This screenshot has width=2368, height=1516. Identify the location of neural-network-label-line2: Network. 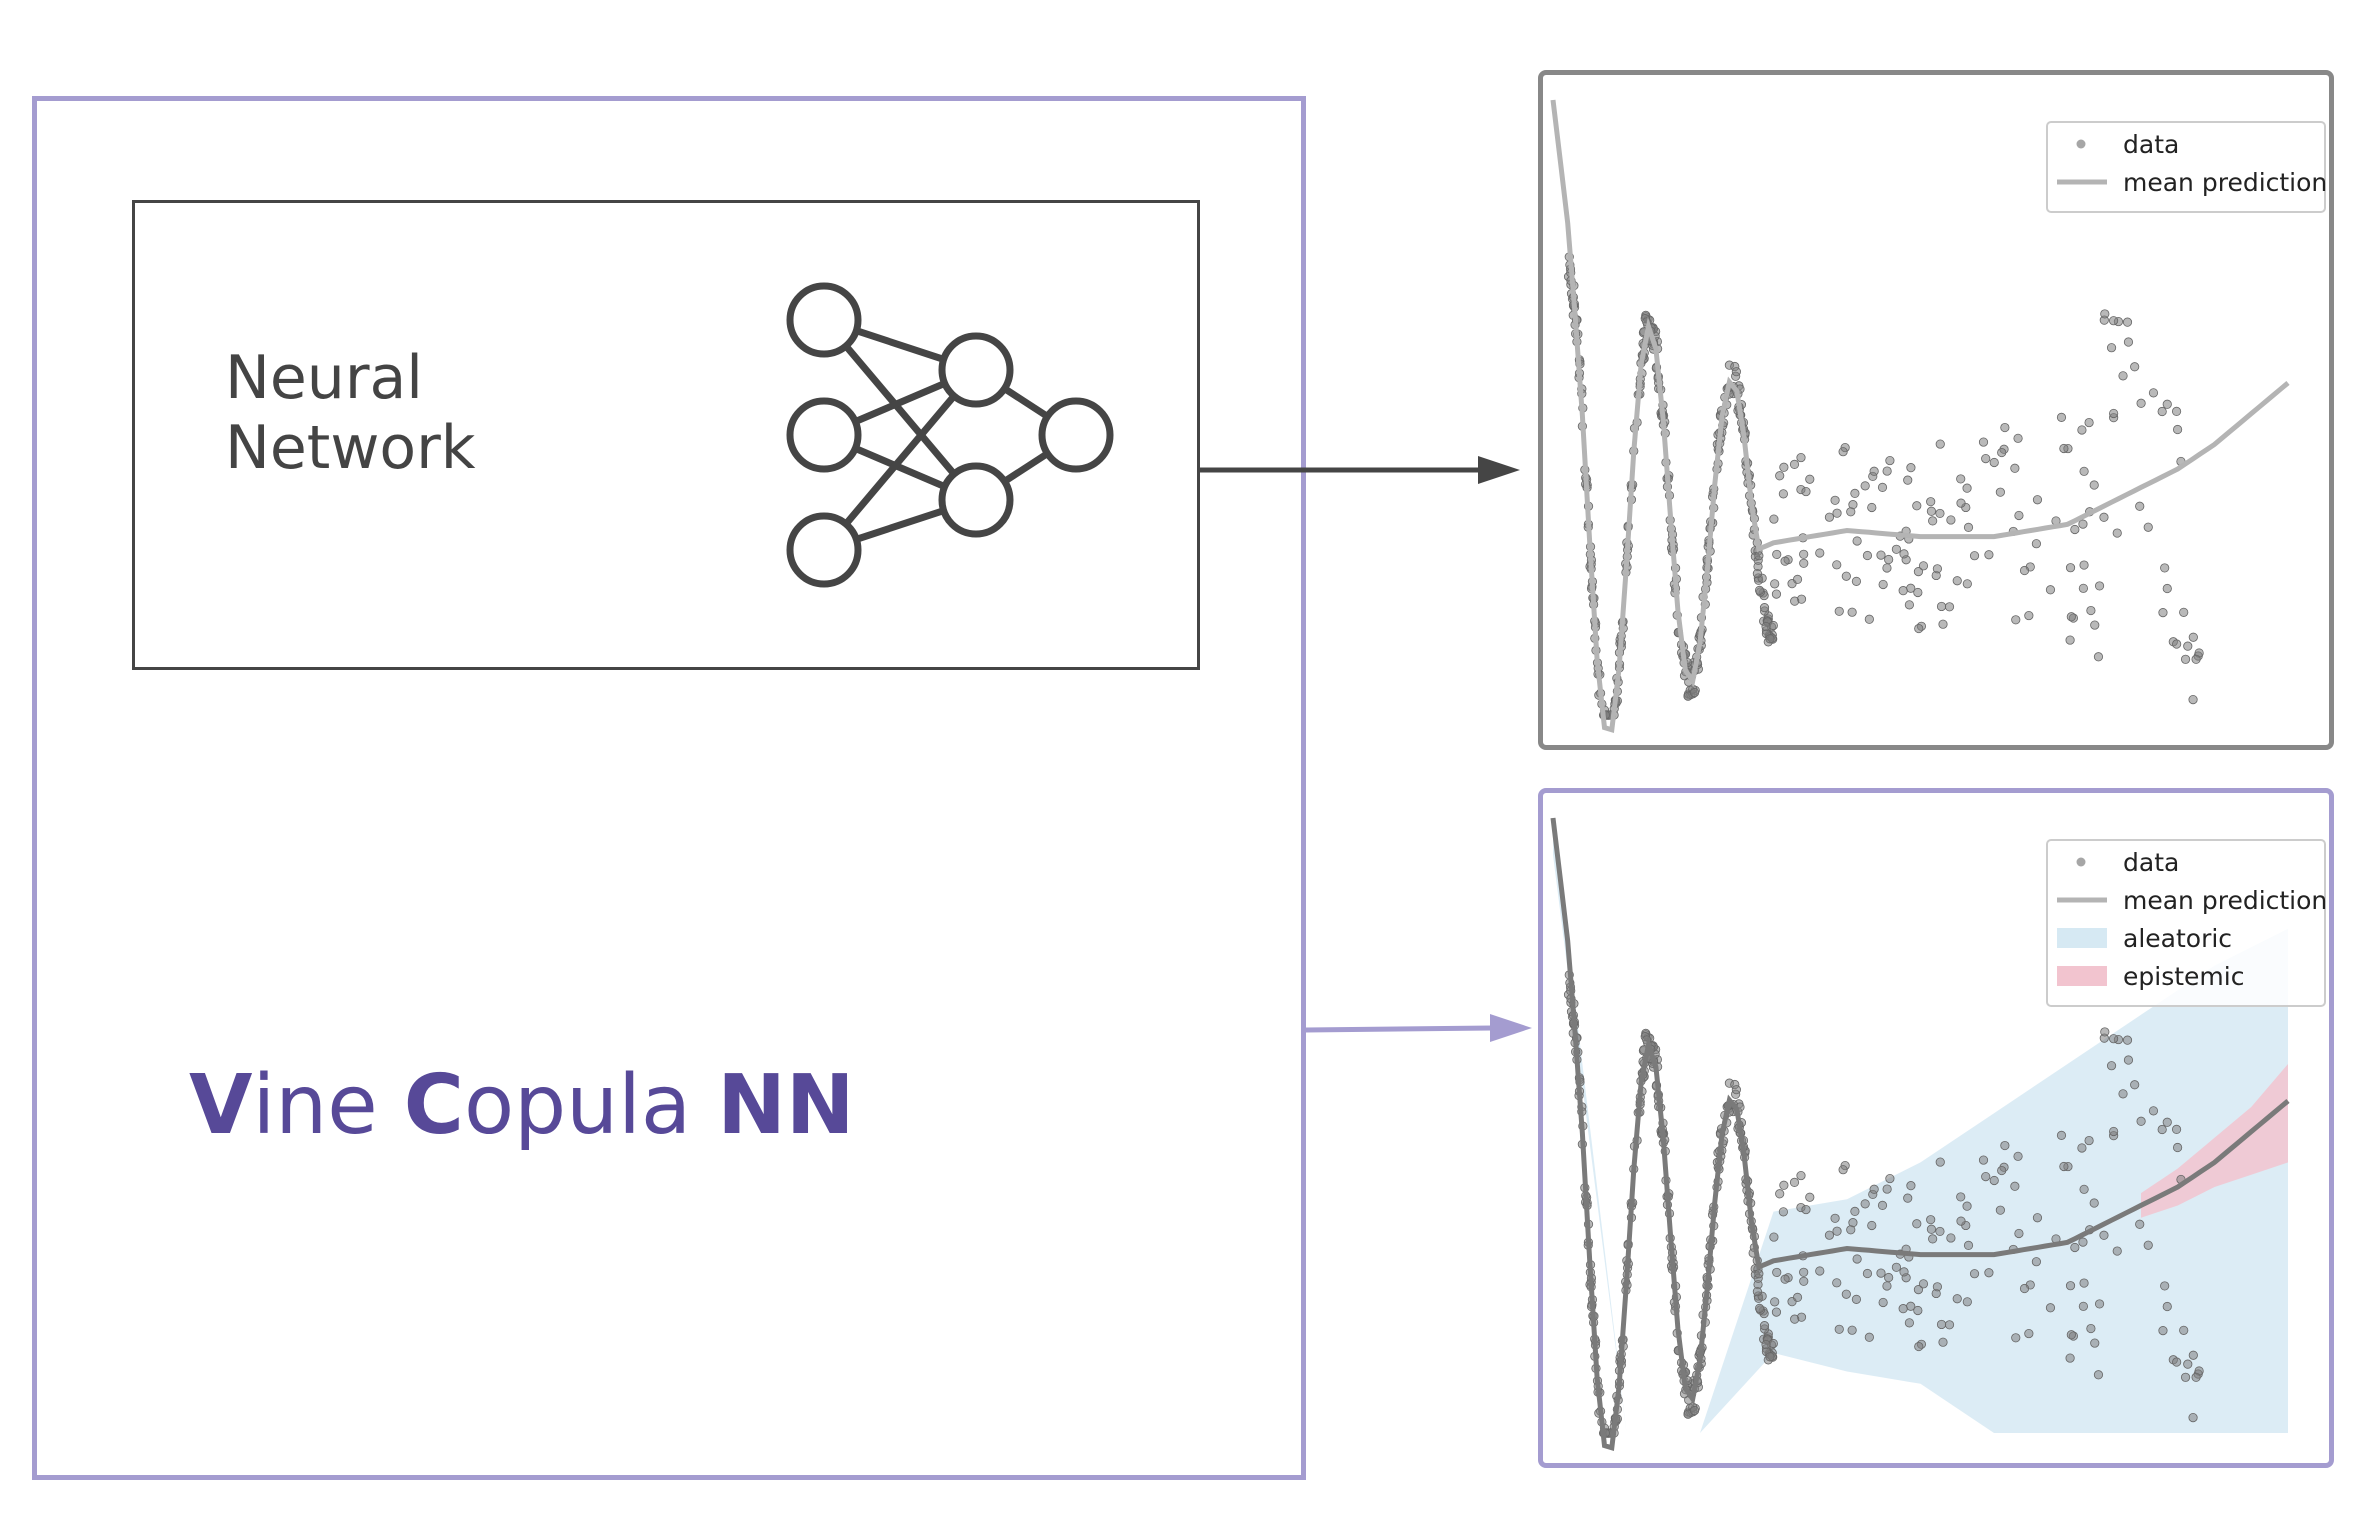
(350, 448).